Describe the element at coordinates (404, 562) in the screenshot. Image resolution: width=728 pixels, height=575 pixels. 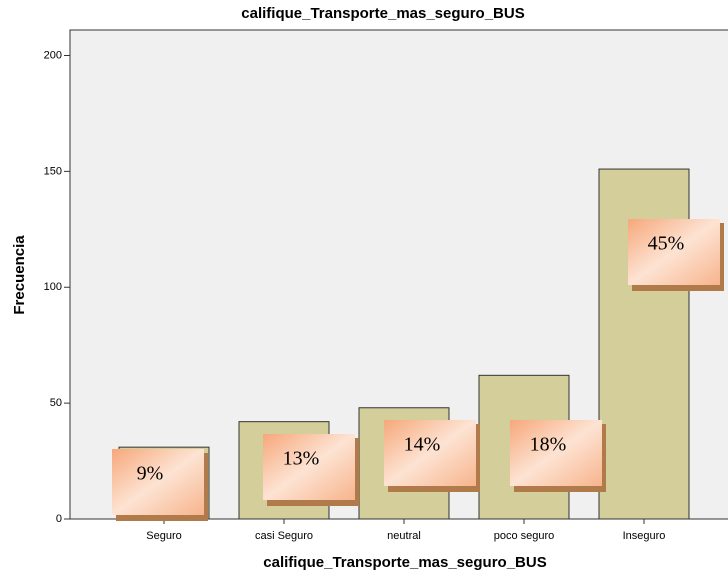
I see `x-axis-title: califique_Transporte_mas_seguro_BUS` at that location.